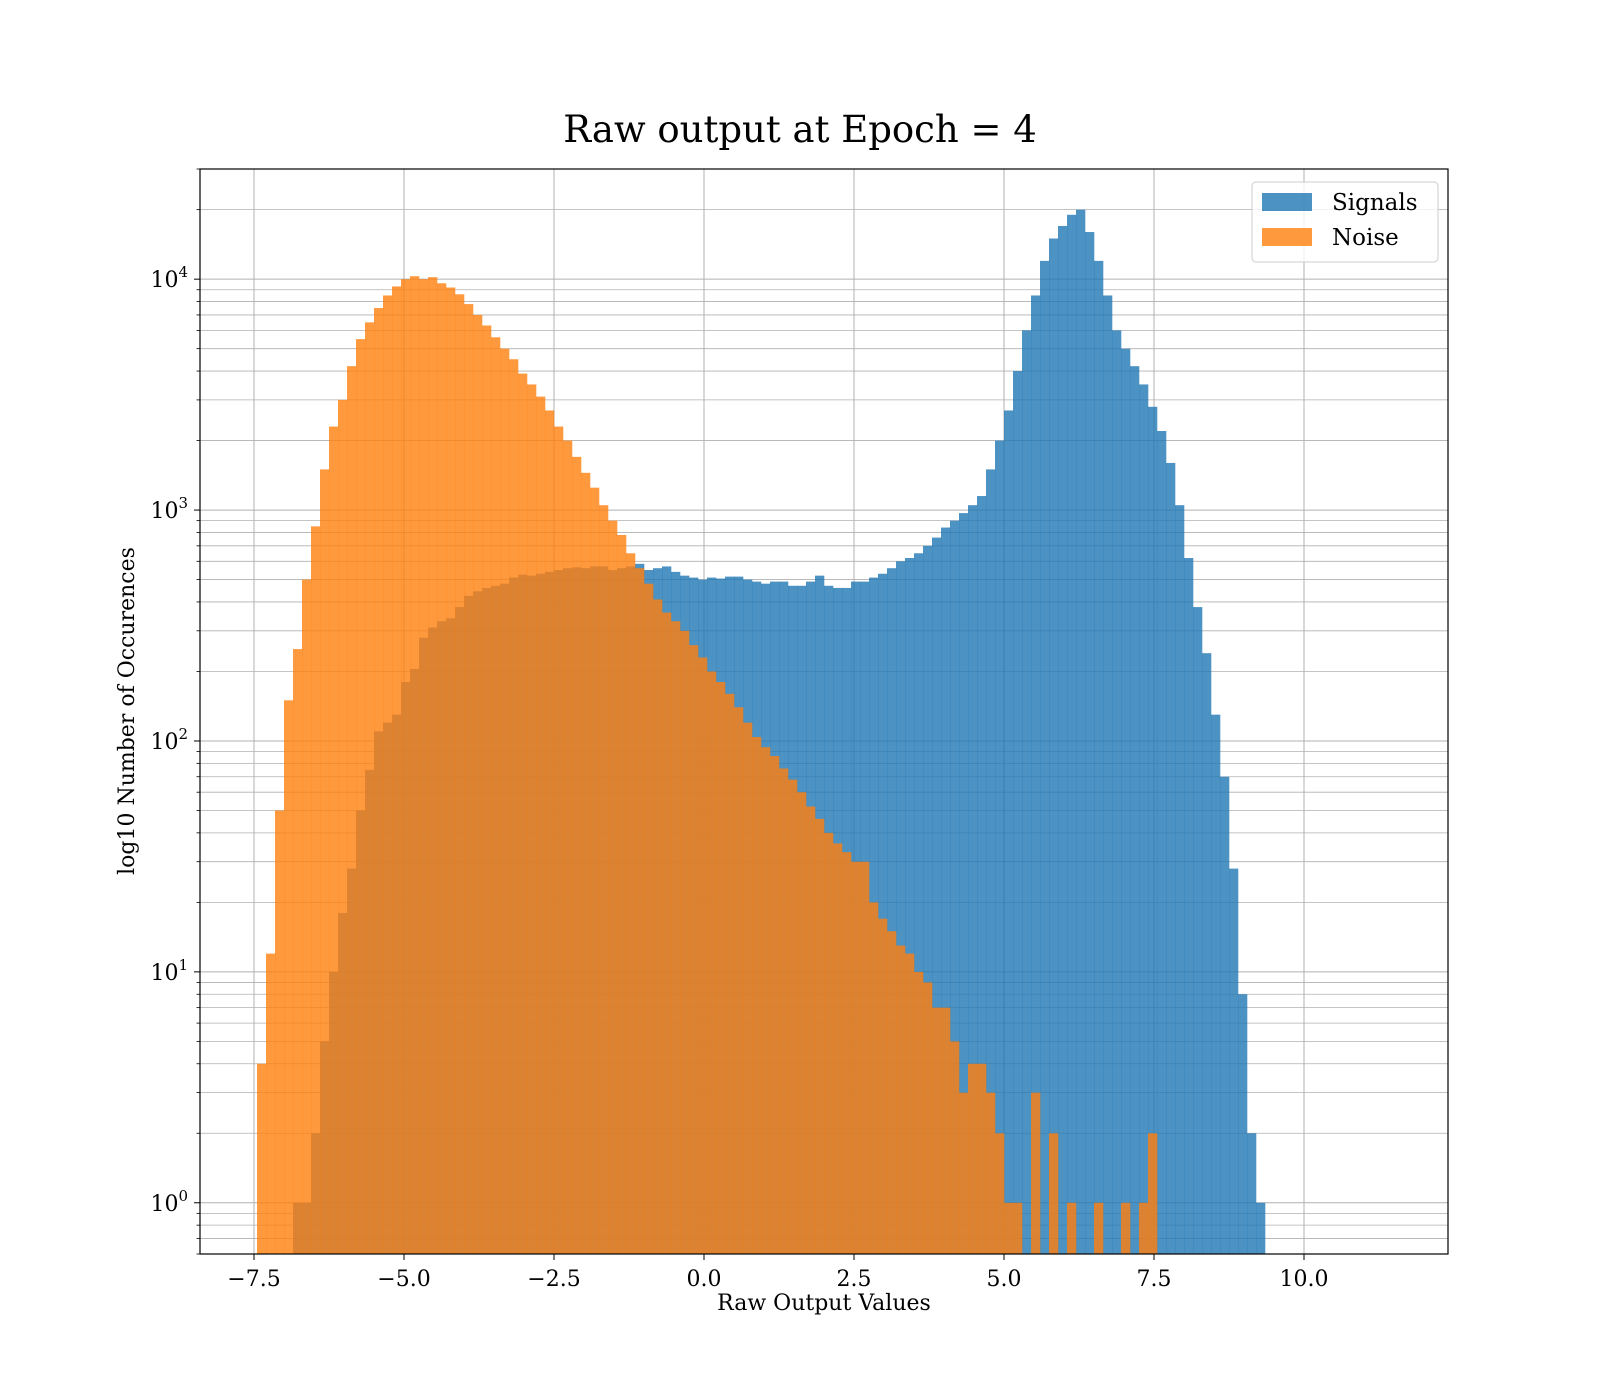  Describe the element at coordinates (253, 1279) in the screenshot. I see `x-tick-label: −7.5` at that location.